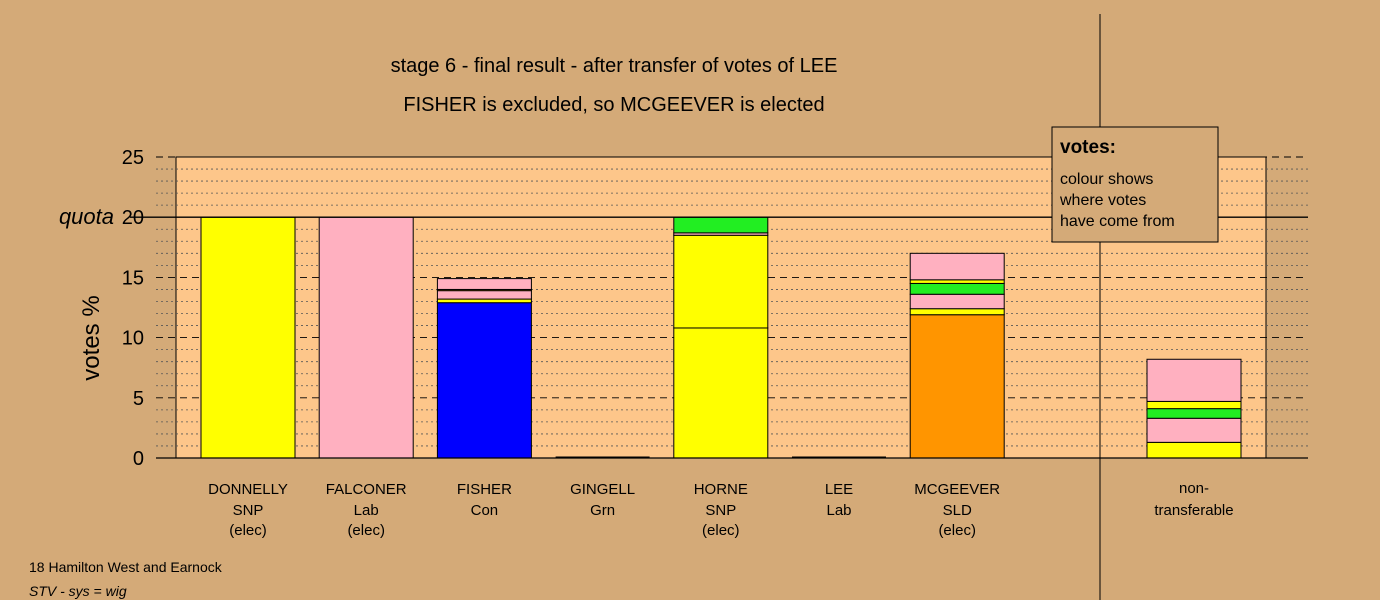  I want to click on bar-fisher, so click(484, 368).